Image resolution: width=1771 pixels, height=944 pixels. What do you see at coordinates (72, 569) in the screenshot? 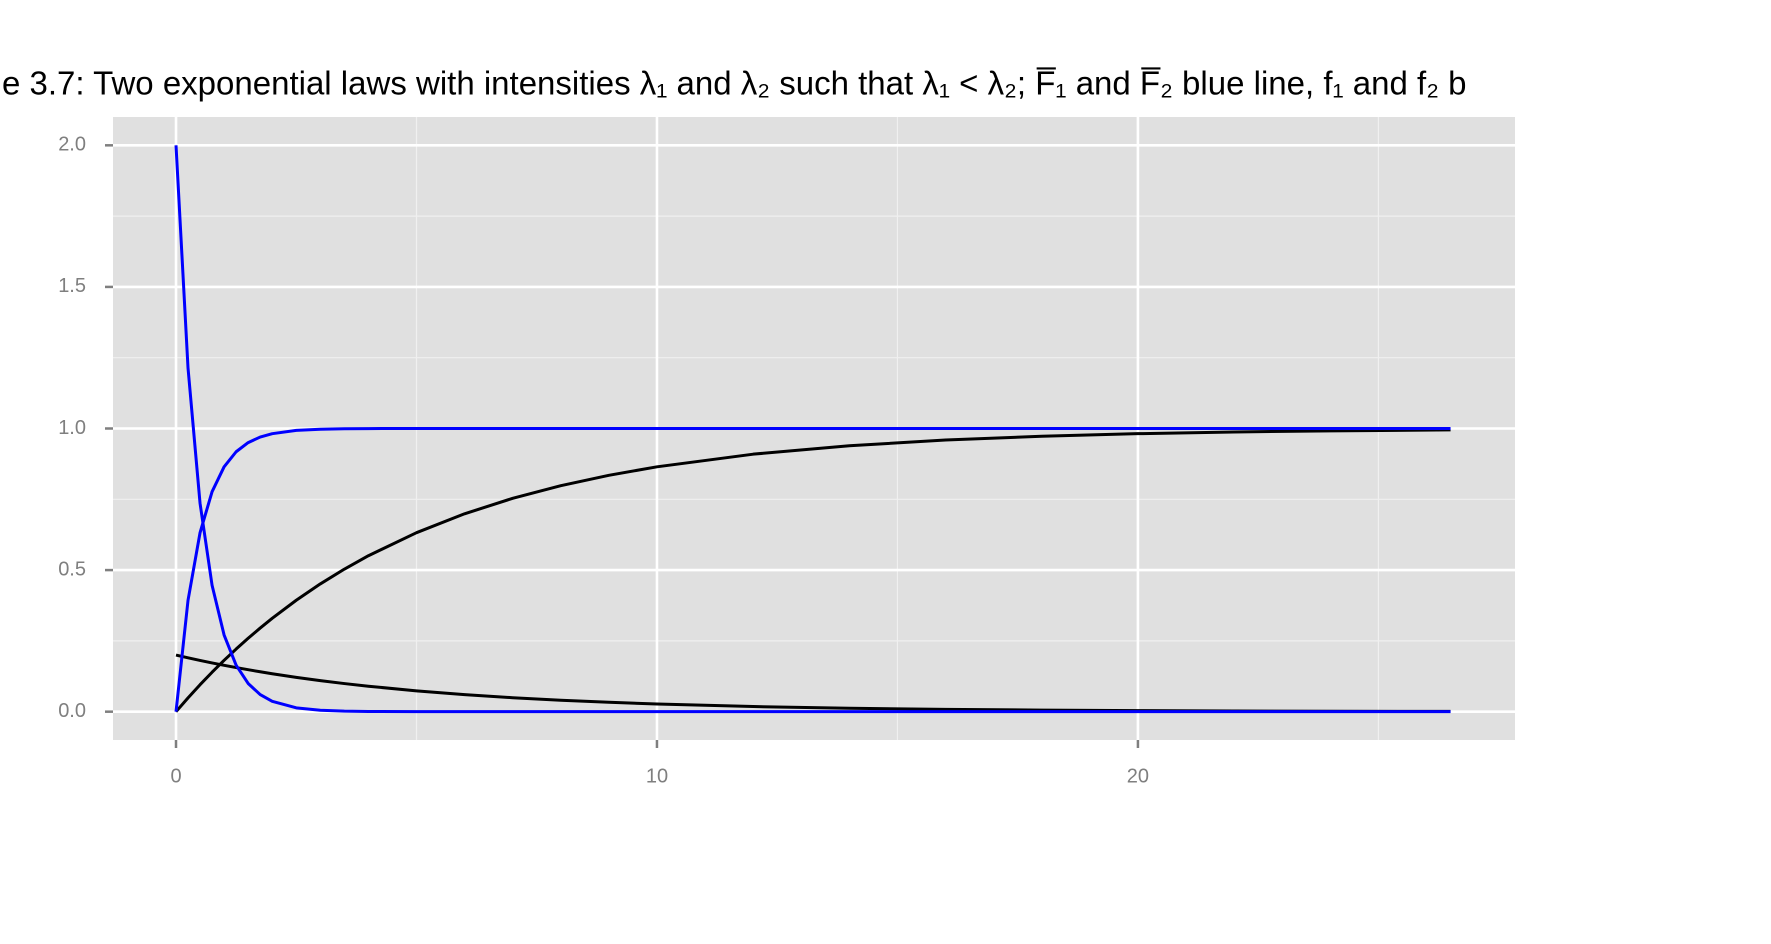
I see `y-tick-label: 0.5` at bounding box center [72, 569].